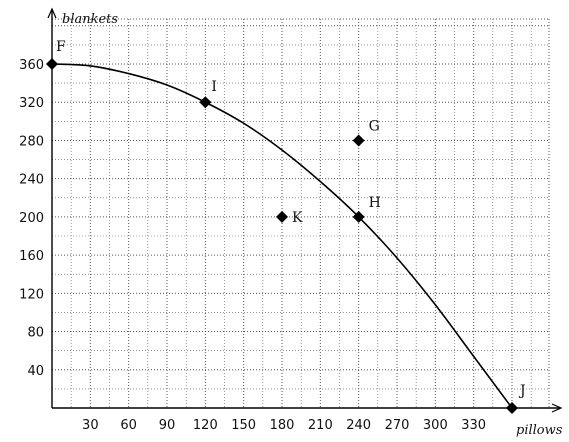 The width and height of the screenshot is (569, 442). I want to click on x-tick-label: 240, so click(358, 425).